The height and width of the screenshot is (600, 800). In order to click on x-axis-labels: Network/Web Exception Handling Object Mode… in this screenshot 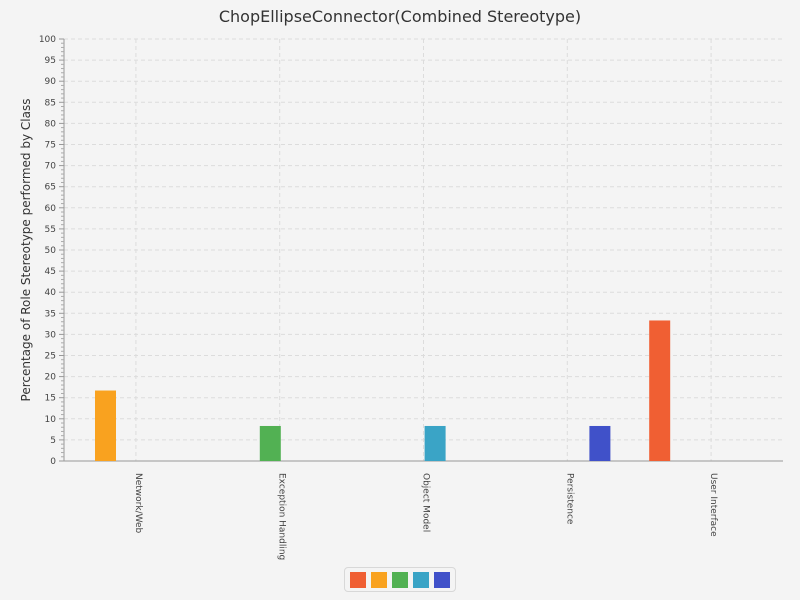, I will do `click(425, 516)`.